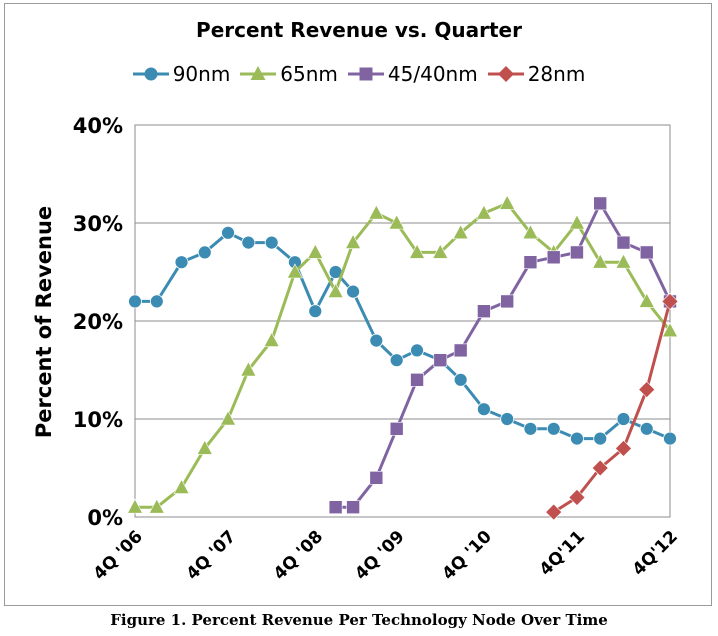 The image size is (718, 636). What do you see at coordinates (118, 555) in the screenshot?
I see `x-tick-label: 4Q '06` at bounding box center [118, 555].